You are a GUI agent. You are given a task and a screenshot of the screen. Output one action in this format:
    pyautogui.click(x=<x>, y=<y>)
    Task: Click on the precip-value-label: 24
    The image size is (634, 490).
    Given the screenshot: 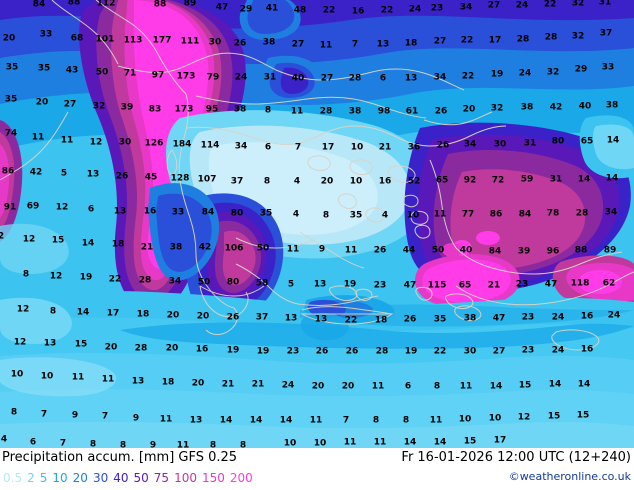 What is the action you would take?
    pyautogui.click(x=415, y=9)
    